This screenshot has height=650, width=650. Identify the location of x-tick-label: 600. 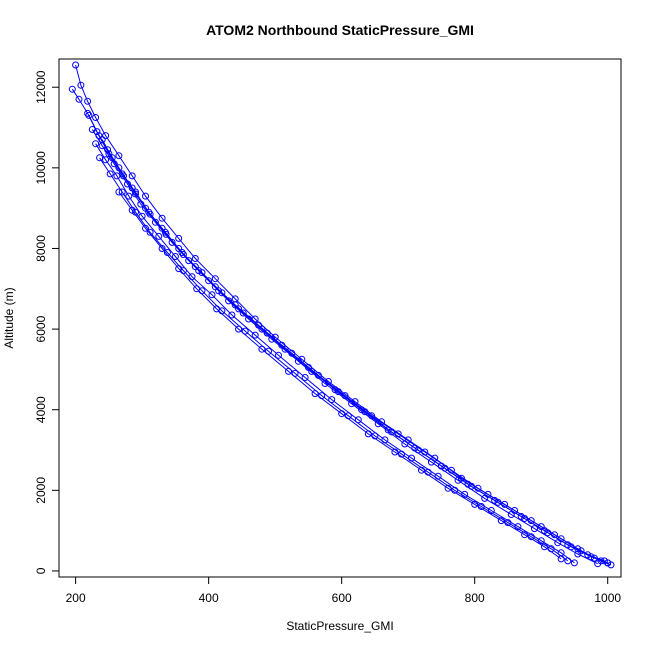
(342, 598).